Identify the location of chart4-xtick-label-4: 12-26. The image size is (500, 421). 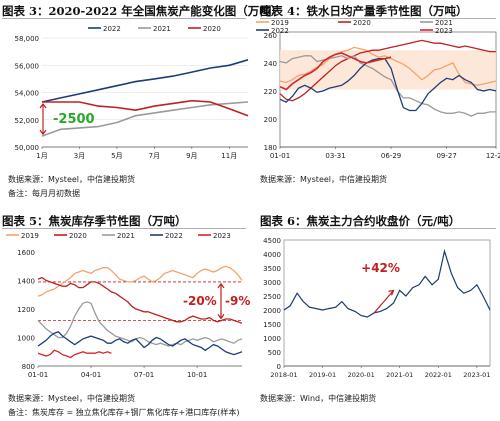
(493, 156).